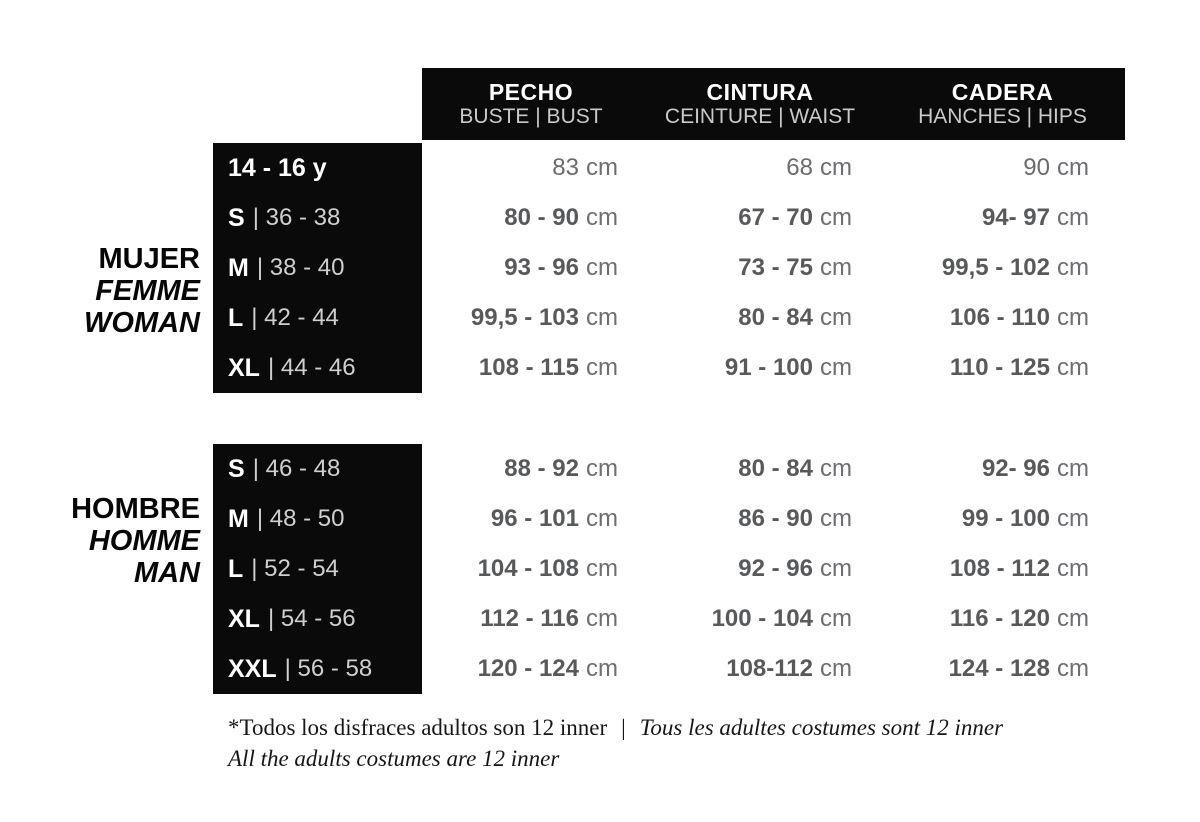 The height and width of the screenshot is (822, 1200). Describe the element at coordinates (317, 469) in the screenshot. I see `size-cell: S | 46 - 48` at that location.